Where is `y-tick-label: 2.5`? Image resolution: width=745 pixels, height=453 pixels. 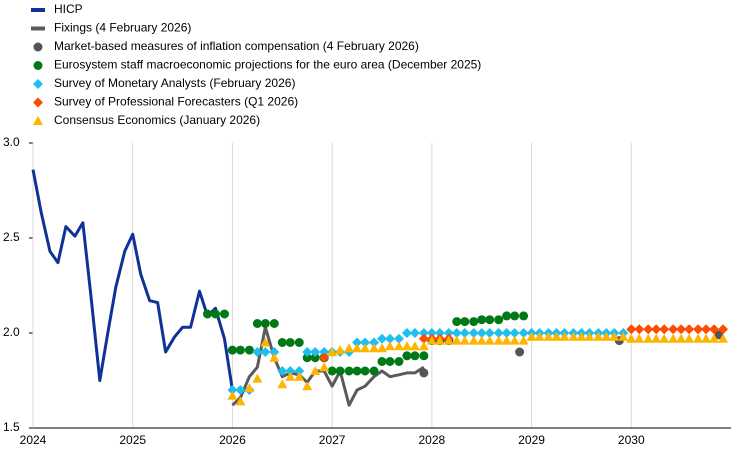 y-tick-label: 2.5 is located at coordinates (11, 237).